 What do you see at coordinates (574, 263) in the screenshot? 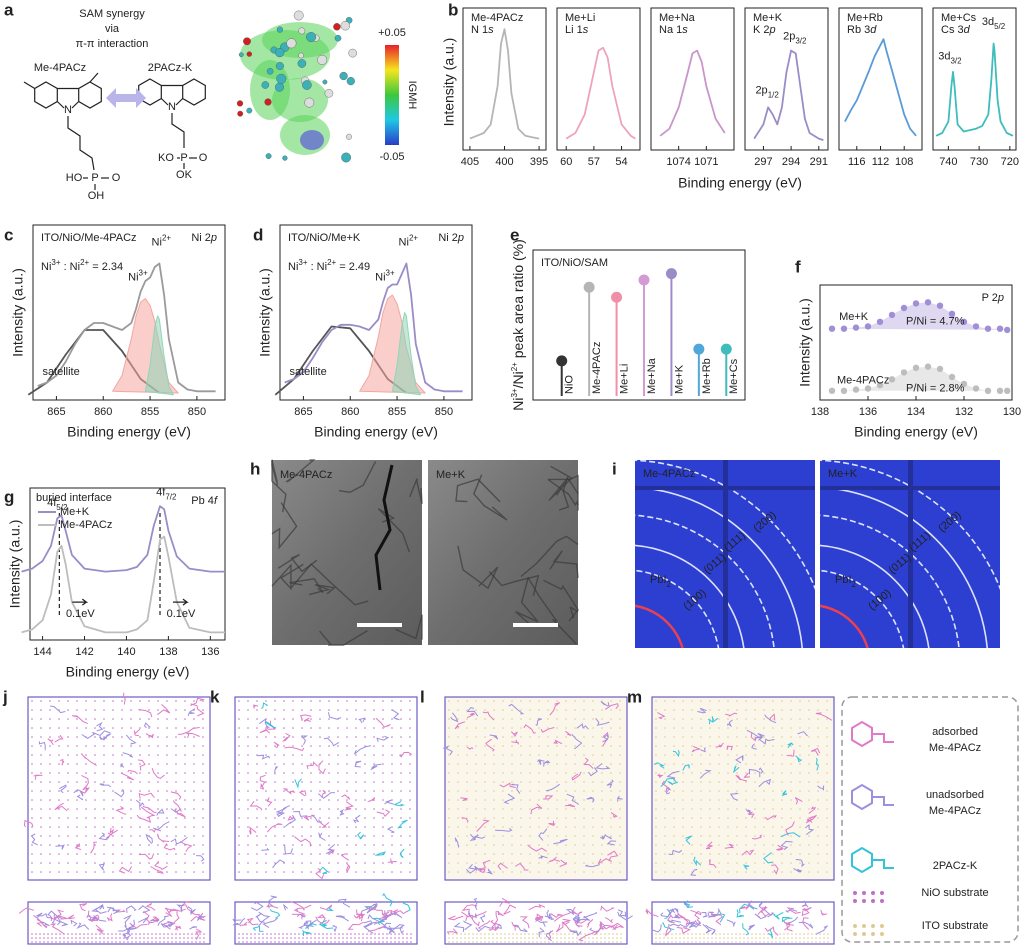
I see `plot-title: ITO/NiO/SAM` at bounding box center [574, 263].